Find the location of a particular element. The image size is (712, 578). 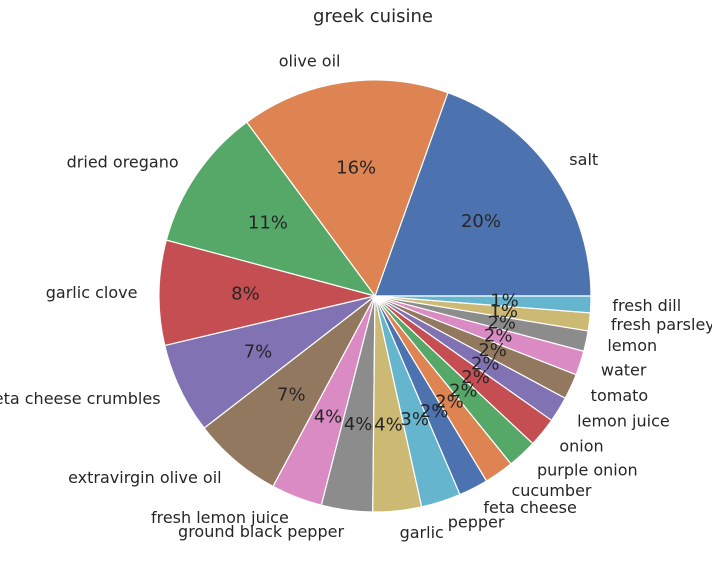

category-label-lemon-juice: lemon juice is located at coordinates (623, 420).